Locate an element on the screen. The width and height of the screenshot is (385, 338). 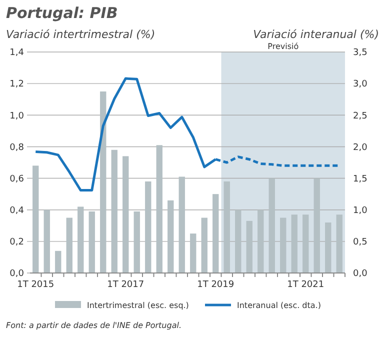
y2-axis-title: Variació interanual (%) is located at coordinates (316, 34).